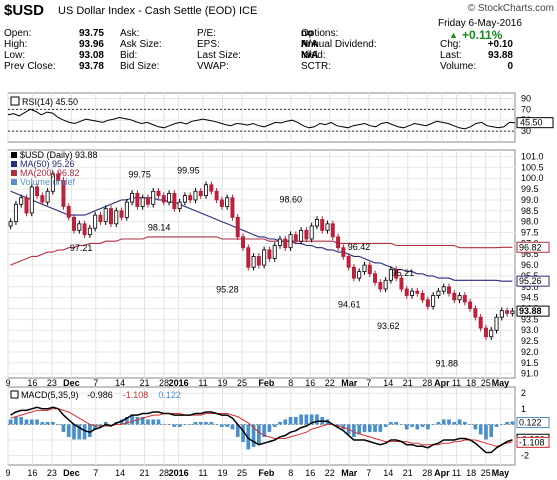  What do you see at coordinates (169, 395) in the screenshot?
I see `macd-legend-text-3: 0.122` at bounding box center [169, 395].